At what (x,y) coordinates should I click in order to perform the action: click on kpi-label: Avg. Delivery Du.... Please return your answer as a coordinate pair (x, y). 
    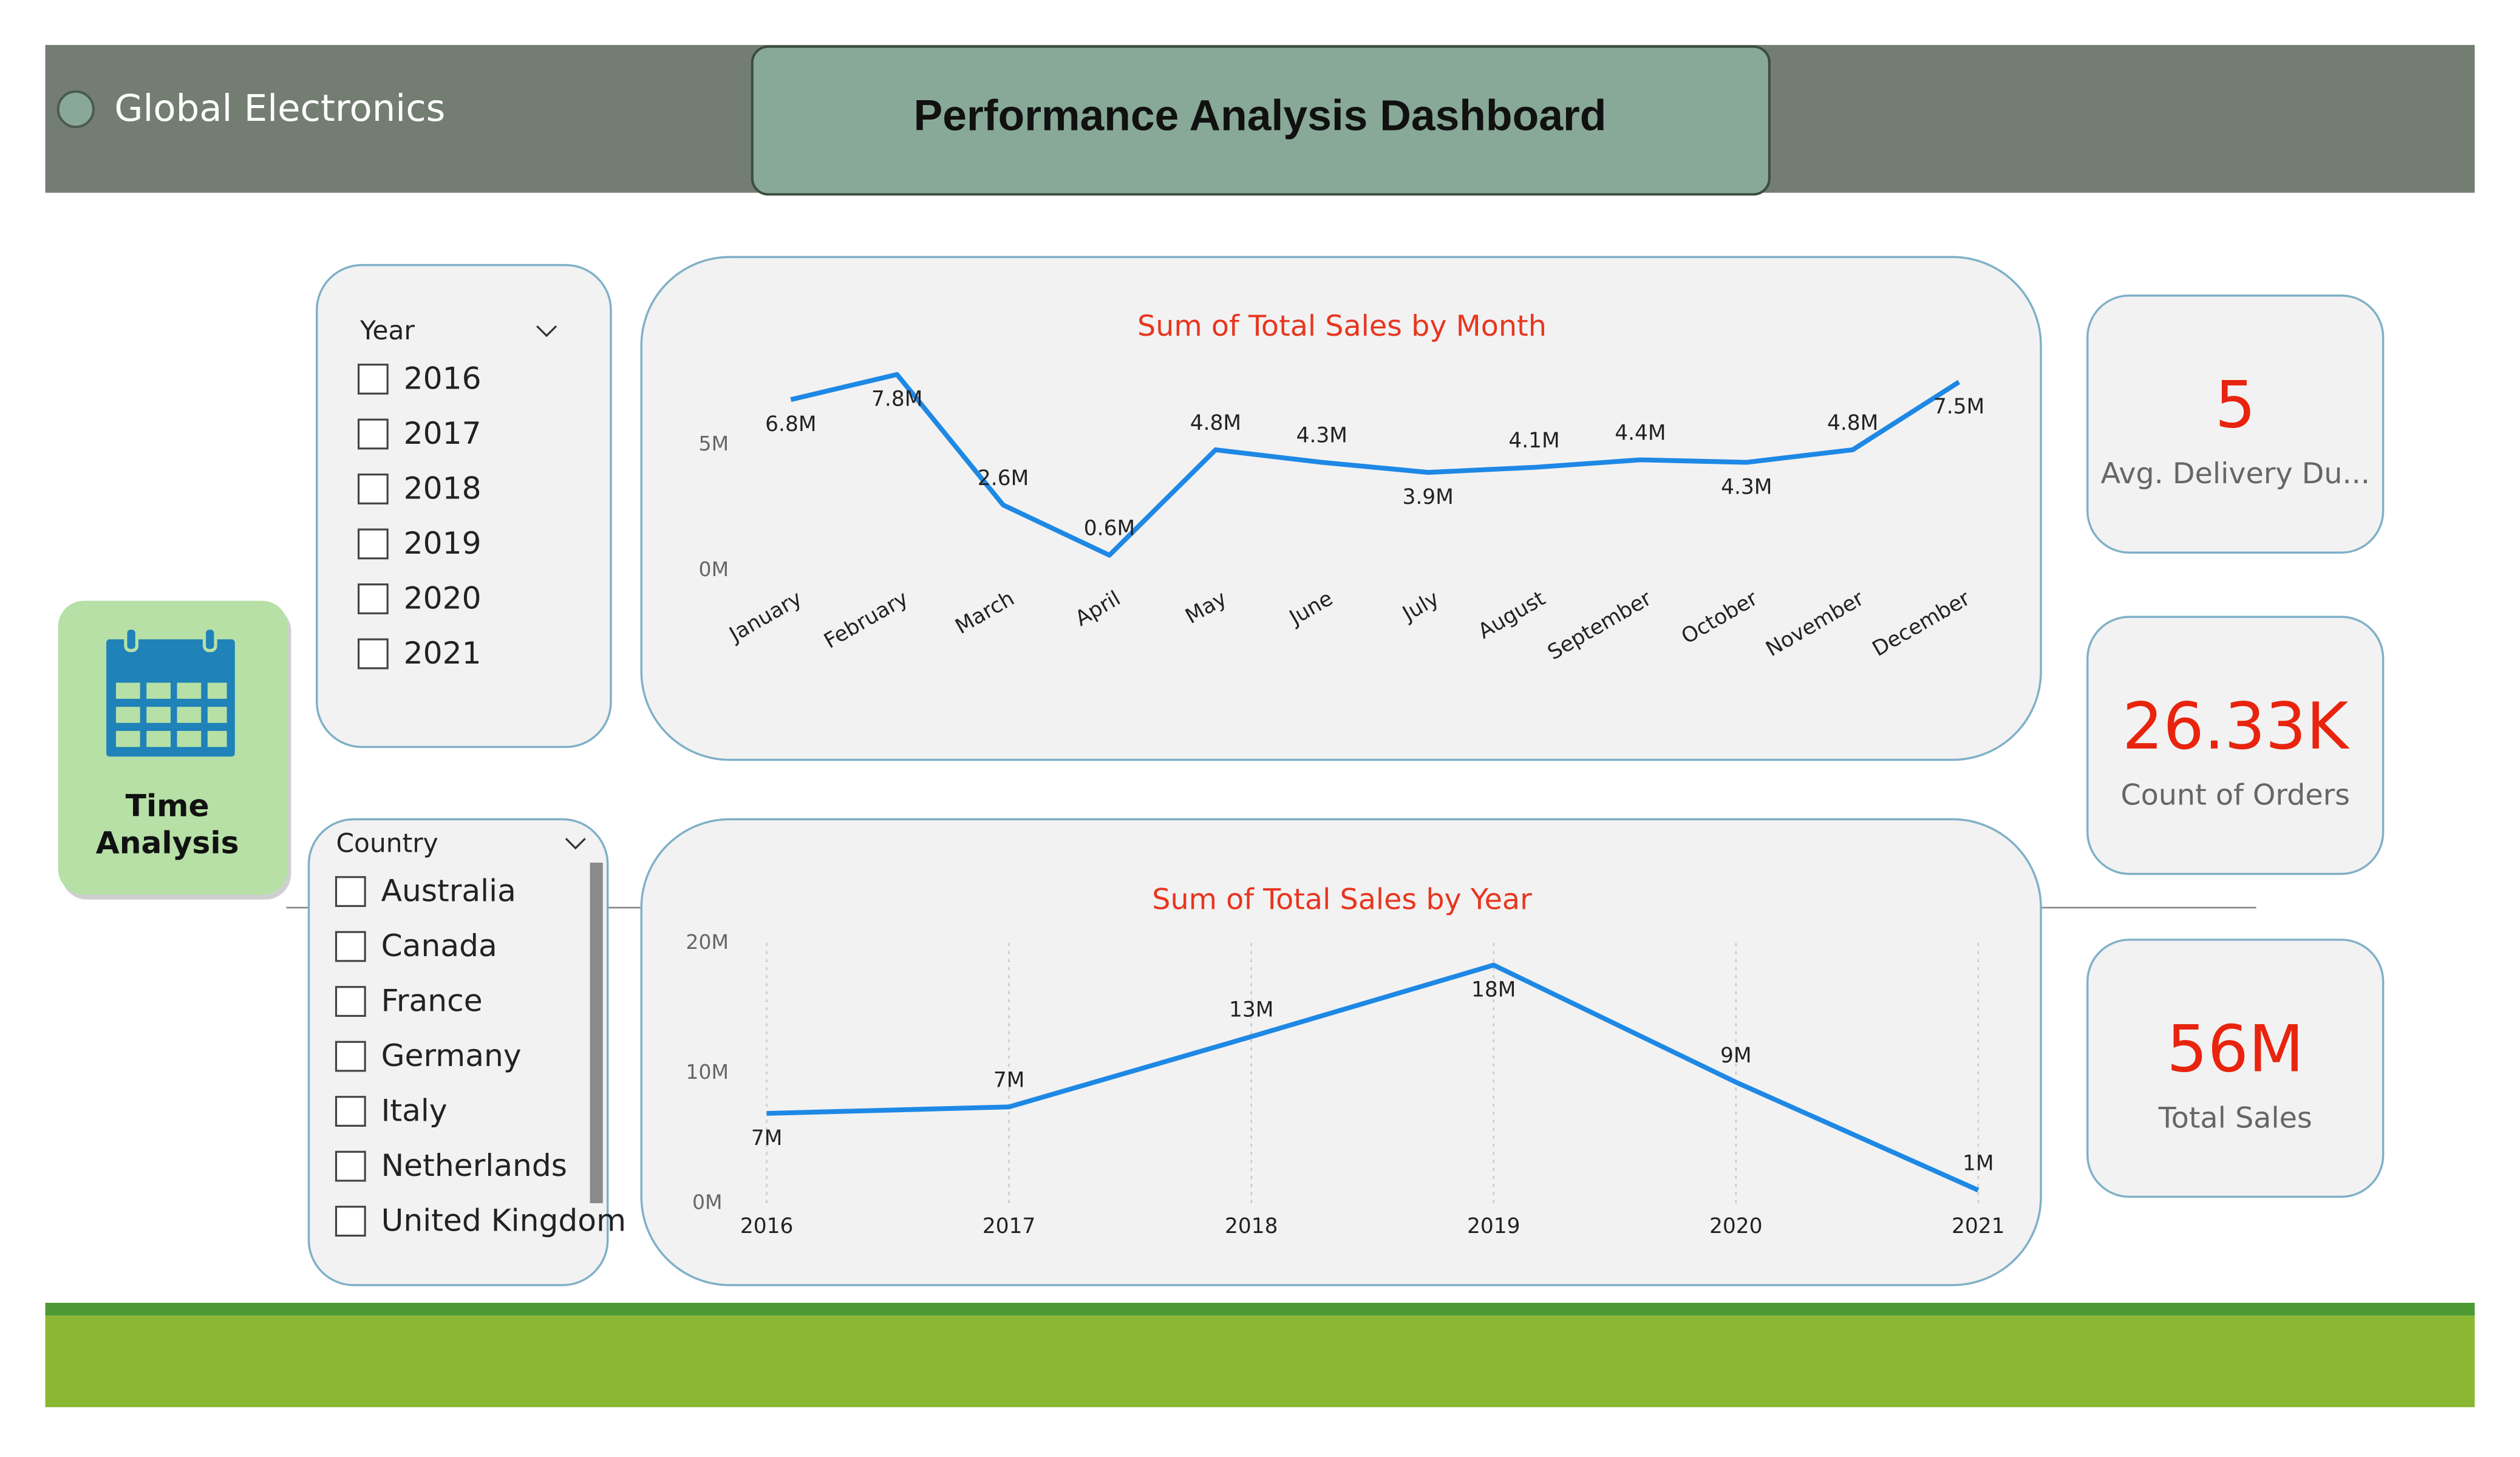
    Looking at the image, I should click on (2234, 474).